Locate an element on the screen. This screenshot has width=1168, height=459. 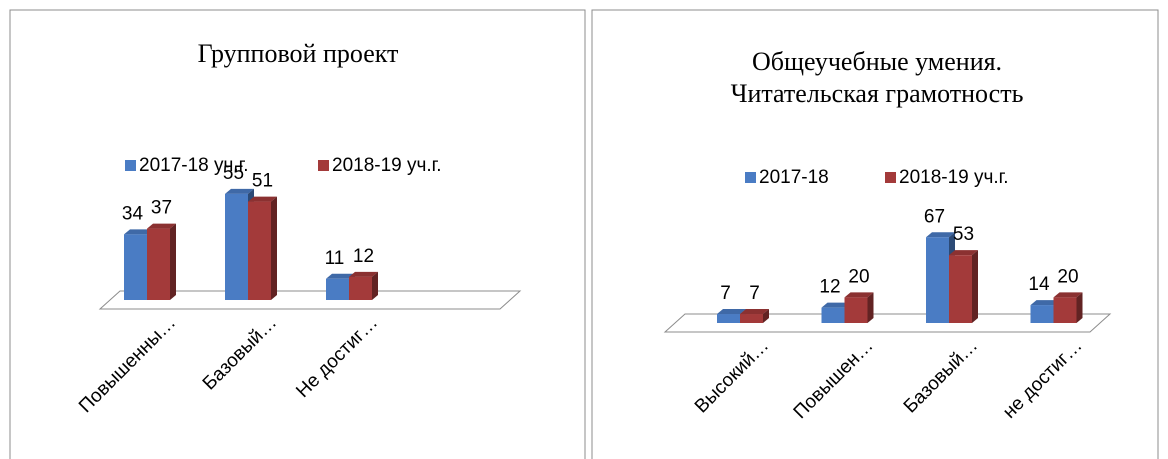
value-label: 51 is located at coordinates (262, 181).